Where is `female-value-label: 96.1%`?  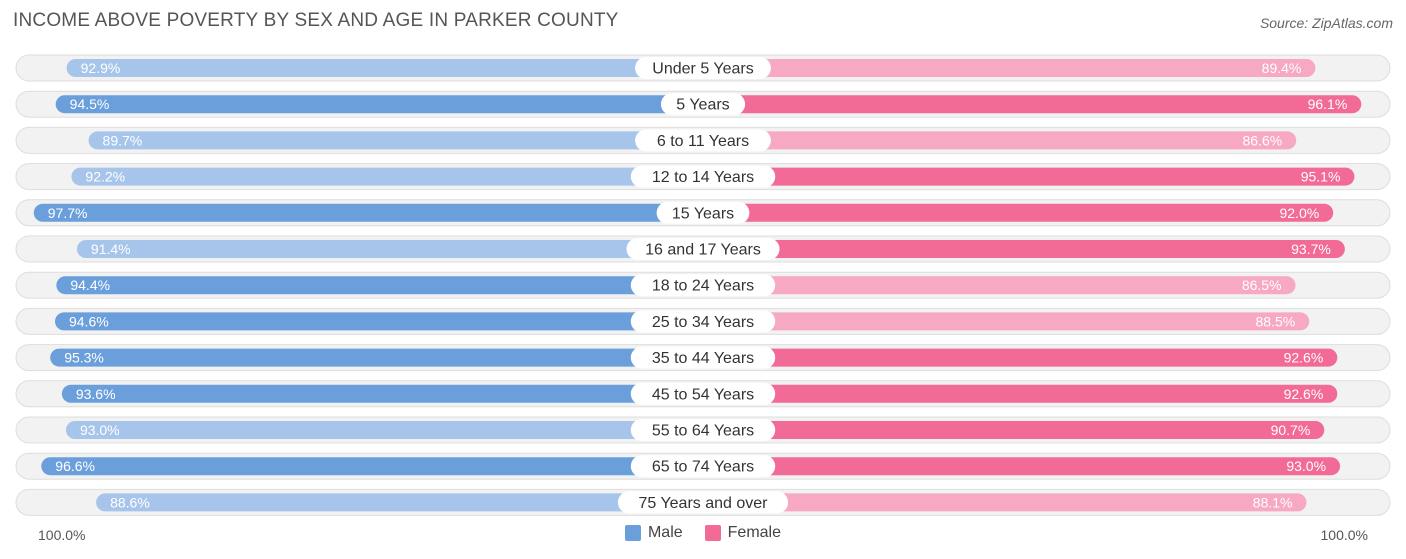
female-value-label: 96.1% is located at coordinates (1328, 104).